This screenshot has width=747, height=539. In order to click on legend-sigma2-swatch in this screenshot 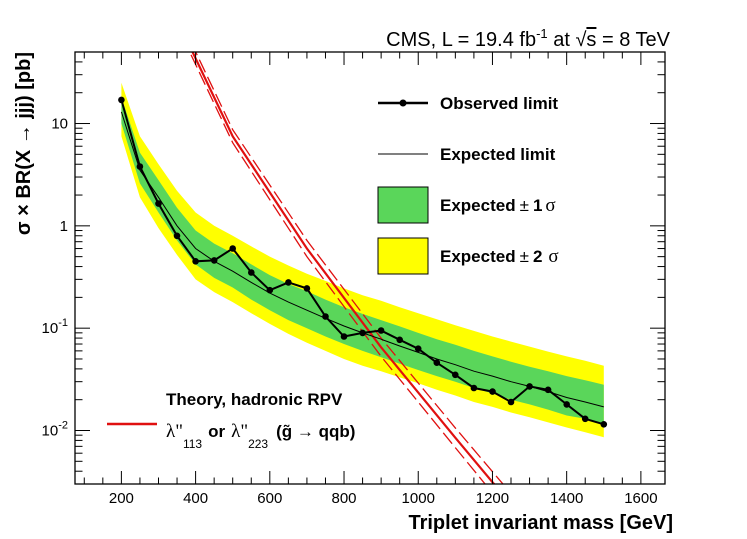, I will do `click(403, 256)`.